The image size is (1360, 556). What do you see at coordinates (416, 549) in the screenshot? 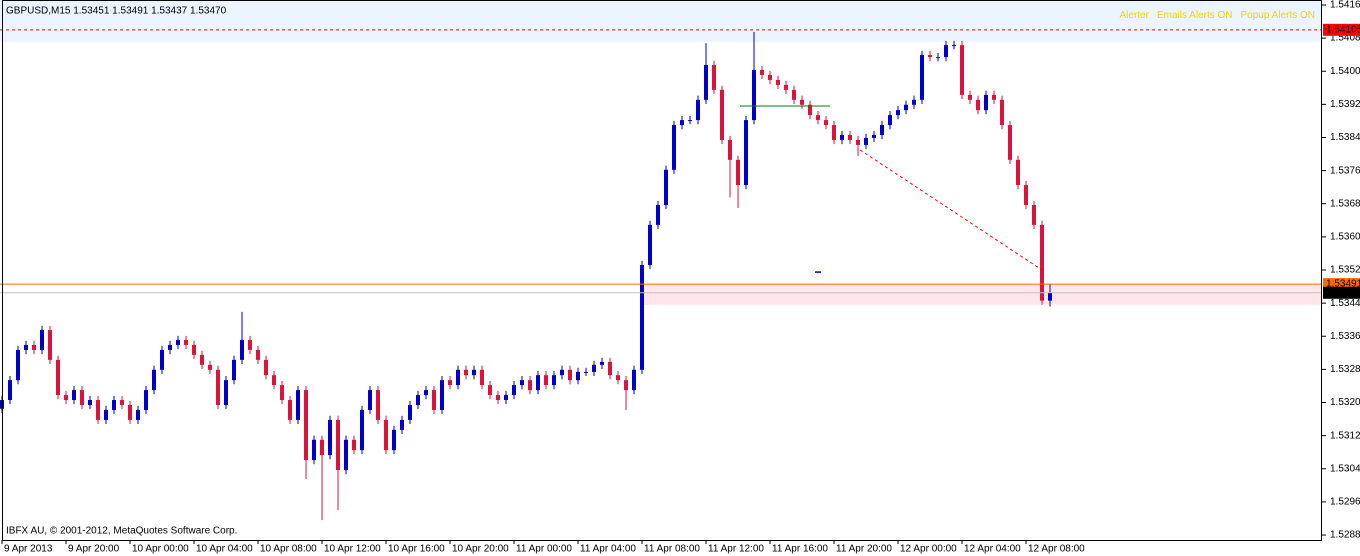
I see `x-tick-label: 10 Apr 16:00` at bounding box center [416, 549].